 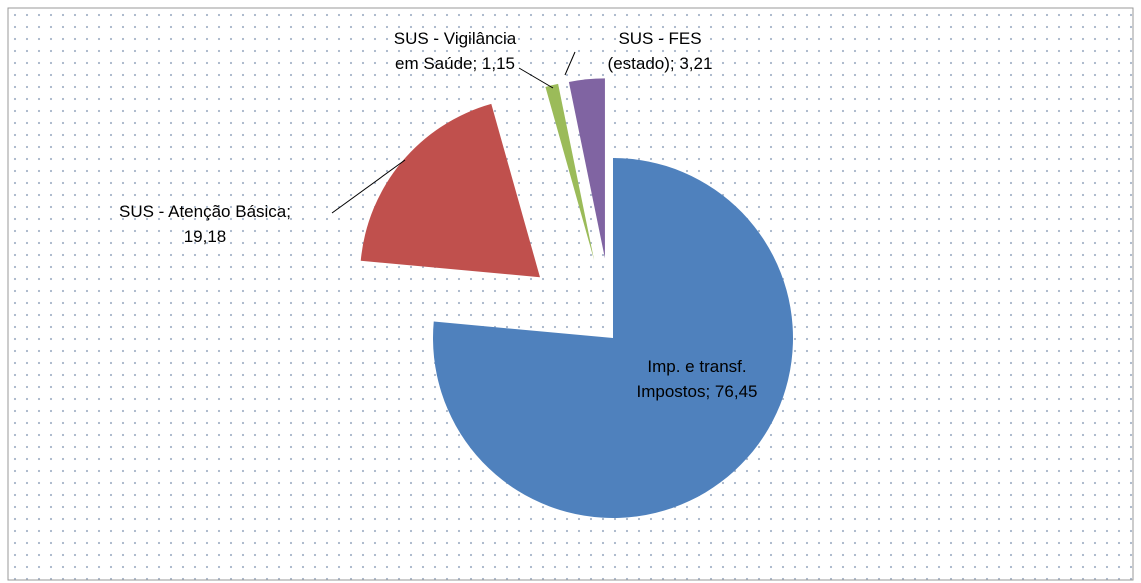 What do you see at coordinates (697, 379) in the screenshot?
I see `data-label: Imp. e transf. Impostos; 76,45` at bounding box center [697, 379].